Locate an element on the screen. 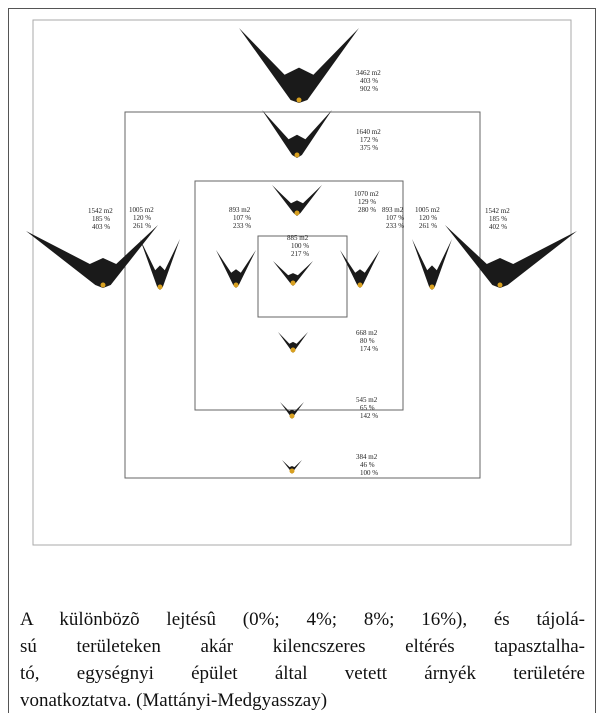  label-relative: 902 % is located at coordinates (369, 89).